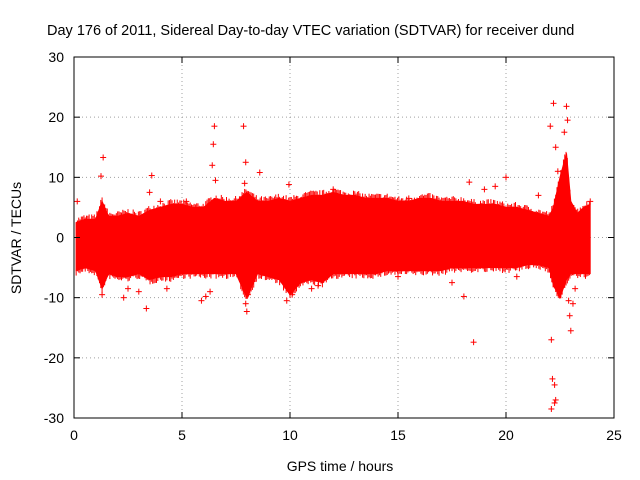  I want to click on x-axis-label: GPS time / hours, so click(340, 466).